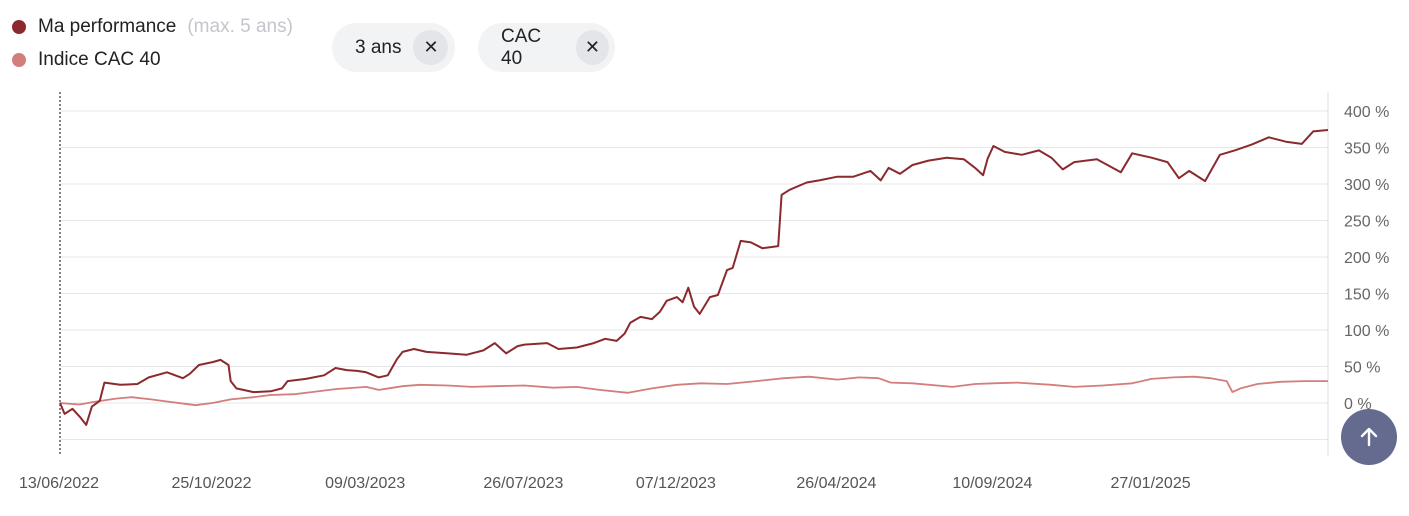 This screenshot has width=1409, height=516. I want to click on legend-dot-cac40, so click(19, 59).